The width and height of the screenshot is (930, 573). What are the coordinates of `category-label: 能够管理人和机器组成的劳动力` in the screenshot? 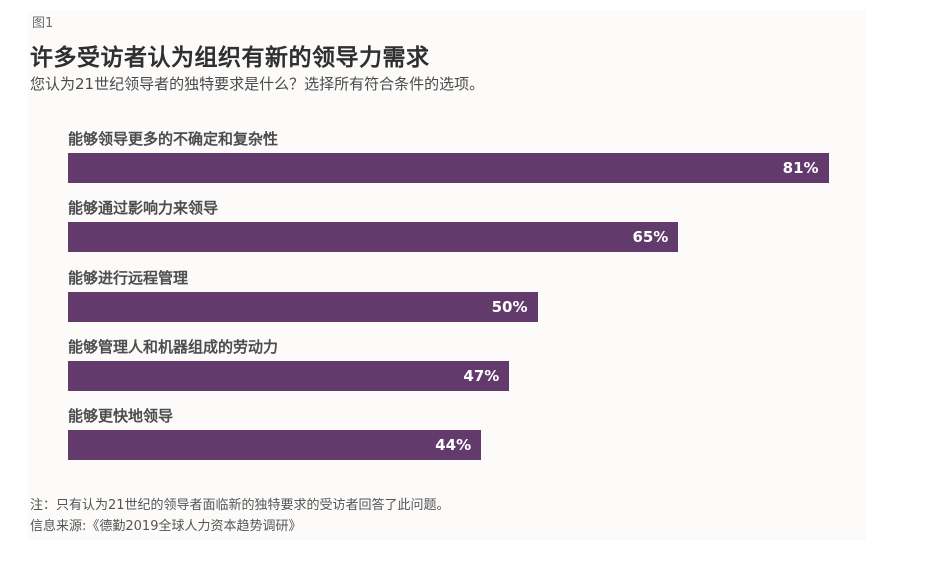 It's located at (173, 346).